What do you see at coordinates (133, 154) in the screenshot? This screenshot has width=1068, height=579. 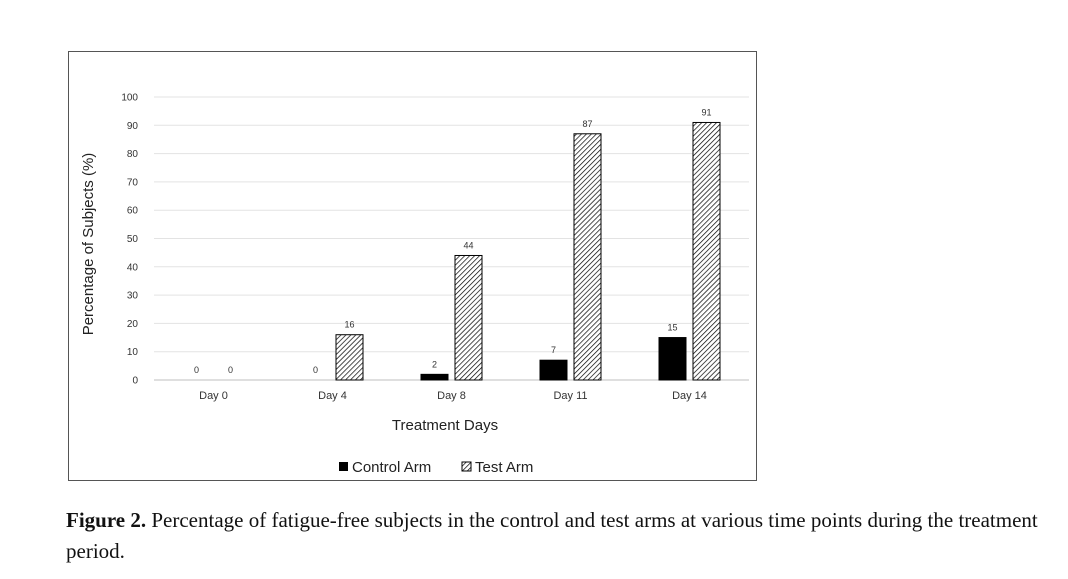 I see `y-tick-label: 80` at bounding box center [133, 154].